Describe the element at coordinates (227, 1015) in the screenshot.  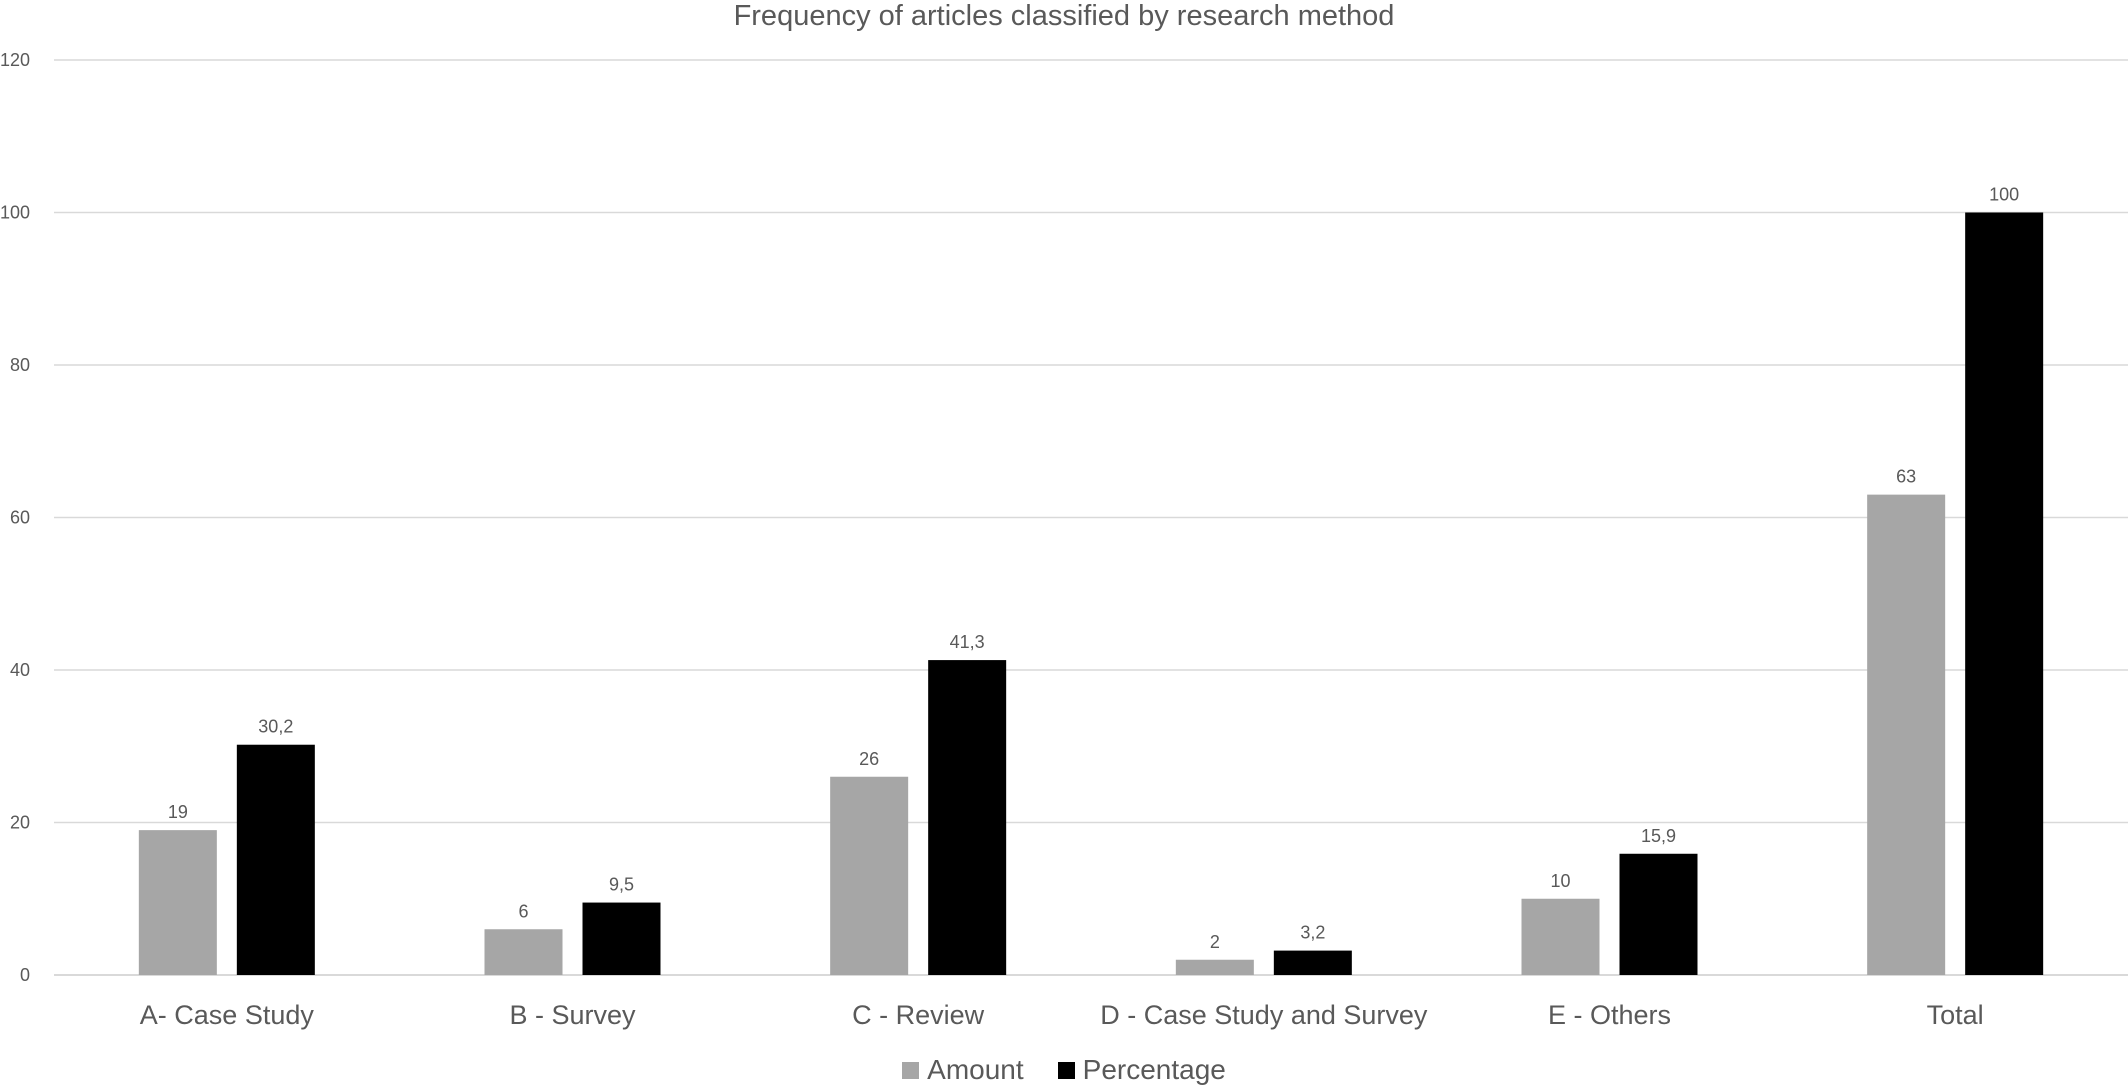
I see `x-tick-label: A- Case Study` at that location.